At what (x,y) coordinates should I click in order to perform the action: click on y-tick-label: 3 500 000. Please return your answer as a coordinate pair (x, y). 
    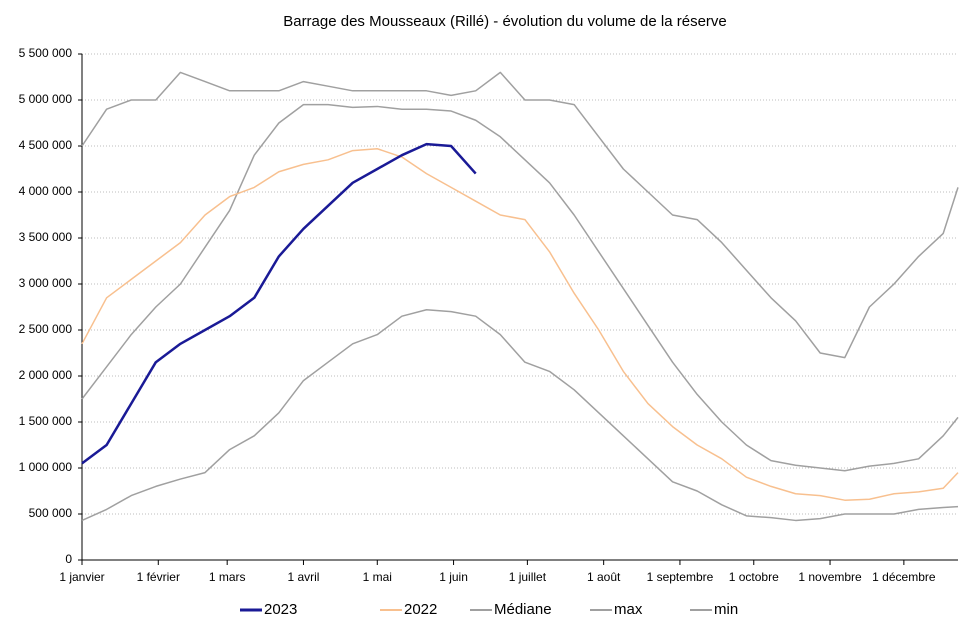
    Looking at the image, I should click on (46, 237).